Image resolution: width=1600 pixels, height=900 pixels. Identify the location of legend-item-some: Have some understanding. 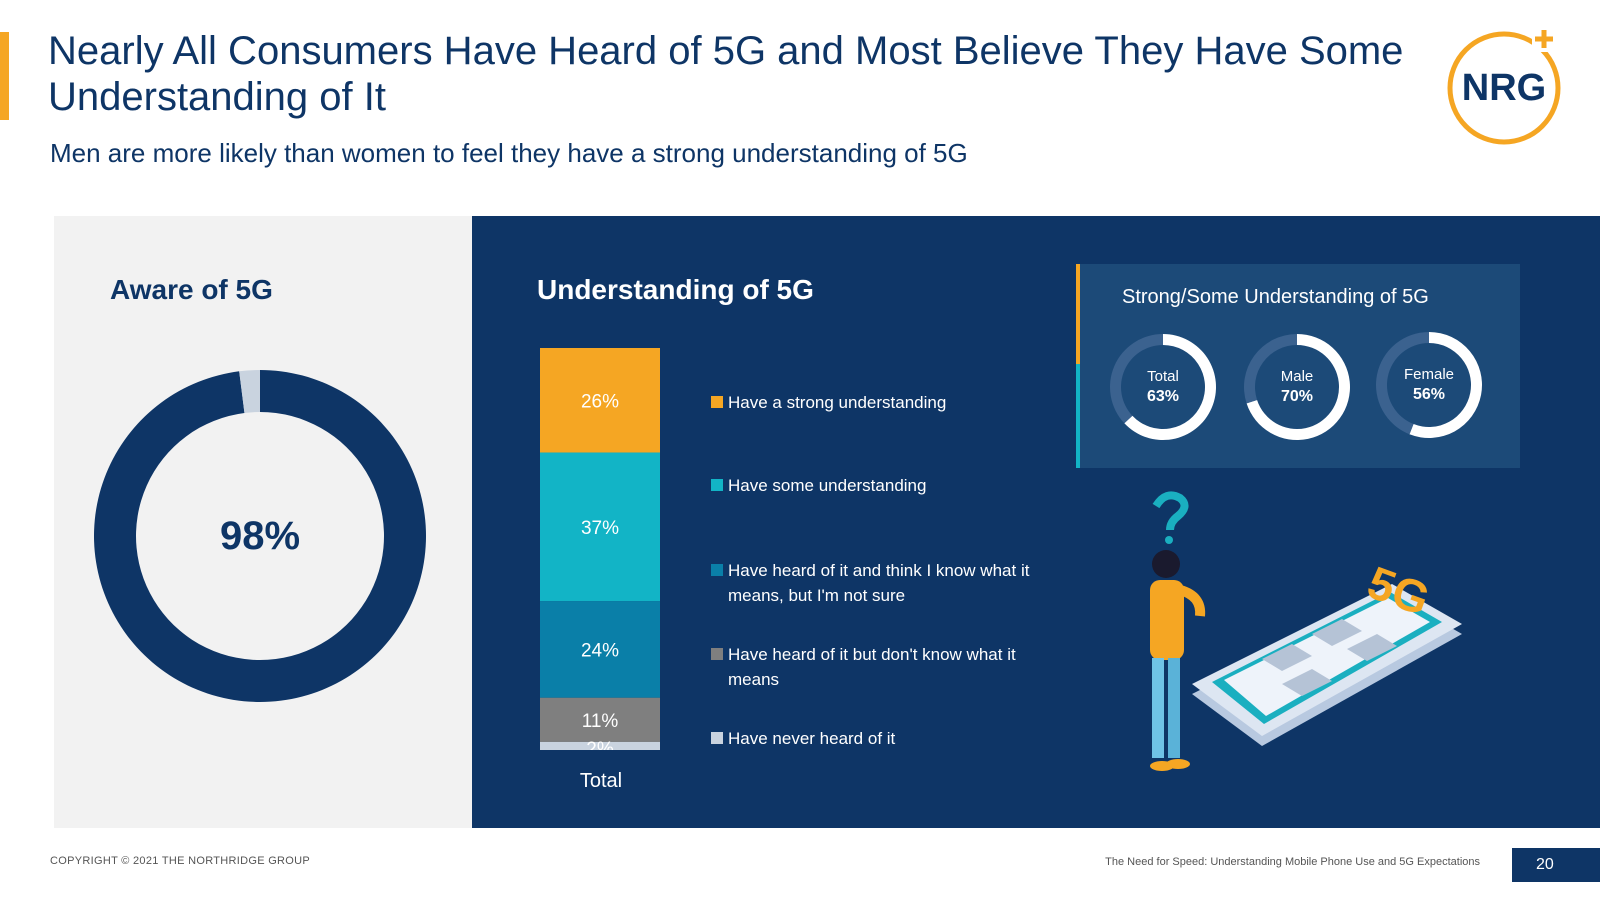
(891, 485).